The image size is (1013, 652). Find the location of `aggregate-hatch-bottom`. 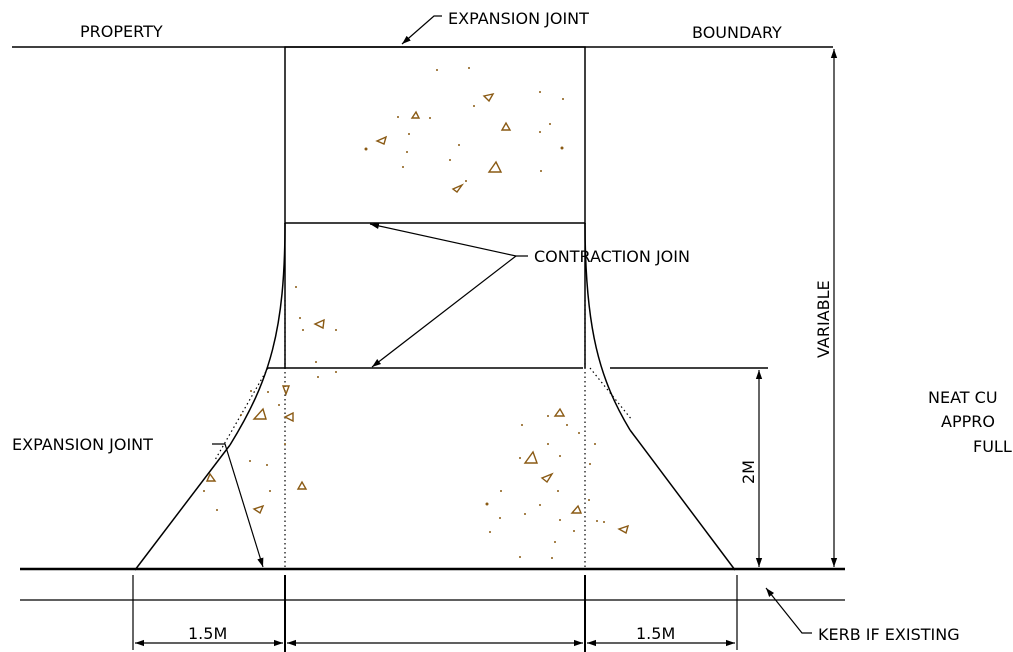

aggregate-hatch-bottom is located at coordinates (416, 472).